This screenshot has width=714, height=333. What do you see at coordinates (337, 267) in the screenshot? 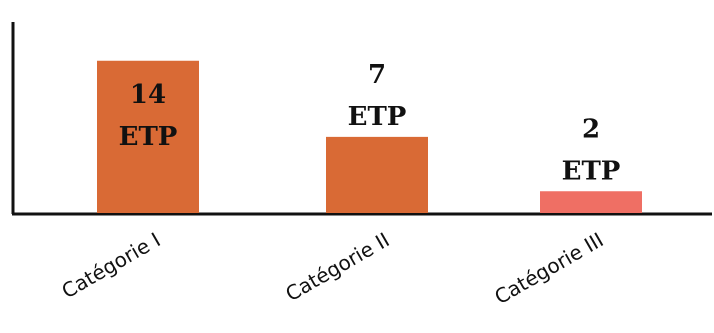
I see `category-tick-2: Catégorie II` at bounding box center [337, 267].